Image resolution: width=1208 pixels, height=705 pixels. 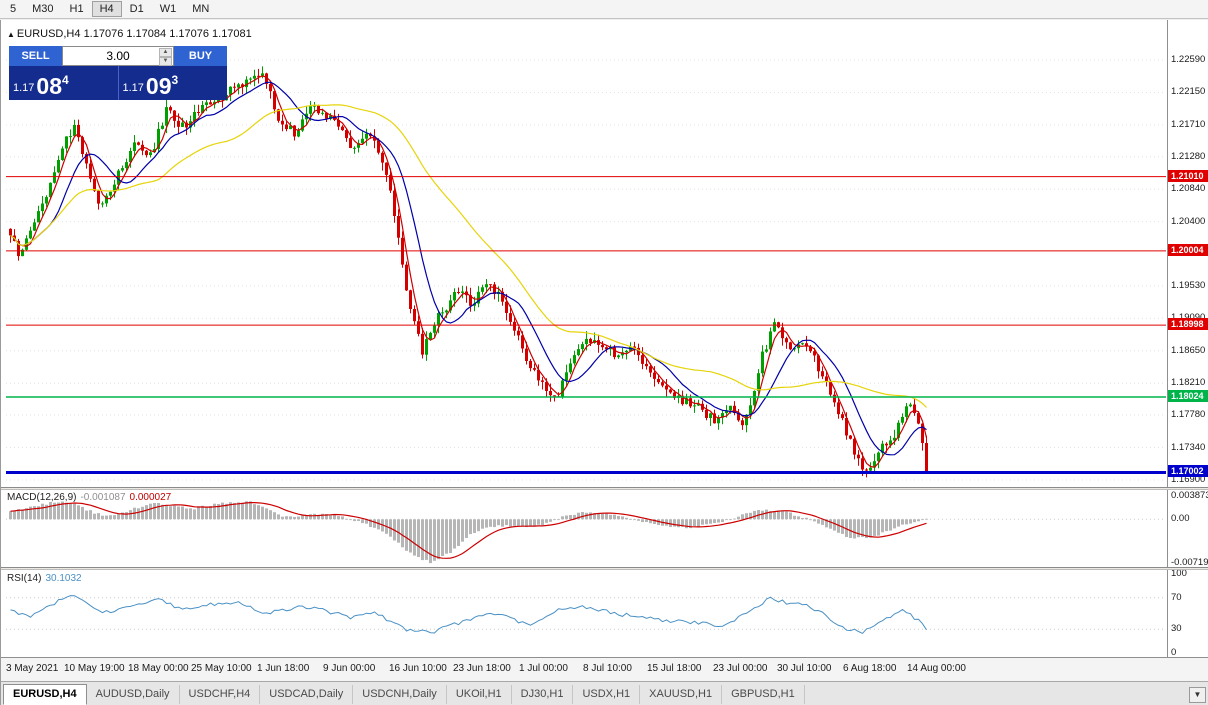 I want to click on volume-input: 3.00 ▲ ▼, so click(x=118, y=56).